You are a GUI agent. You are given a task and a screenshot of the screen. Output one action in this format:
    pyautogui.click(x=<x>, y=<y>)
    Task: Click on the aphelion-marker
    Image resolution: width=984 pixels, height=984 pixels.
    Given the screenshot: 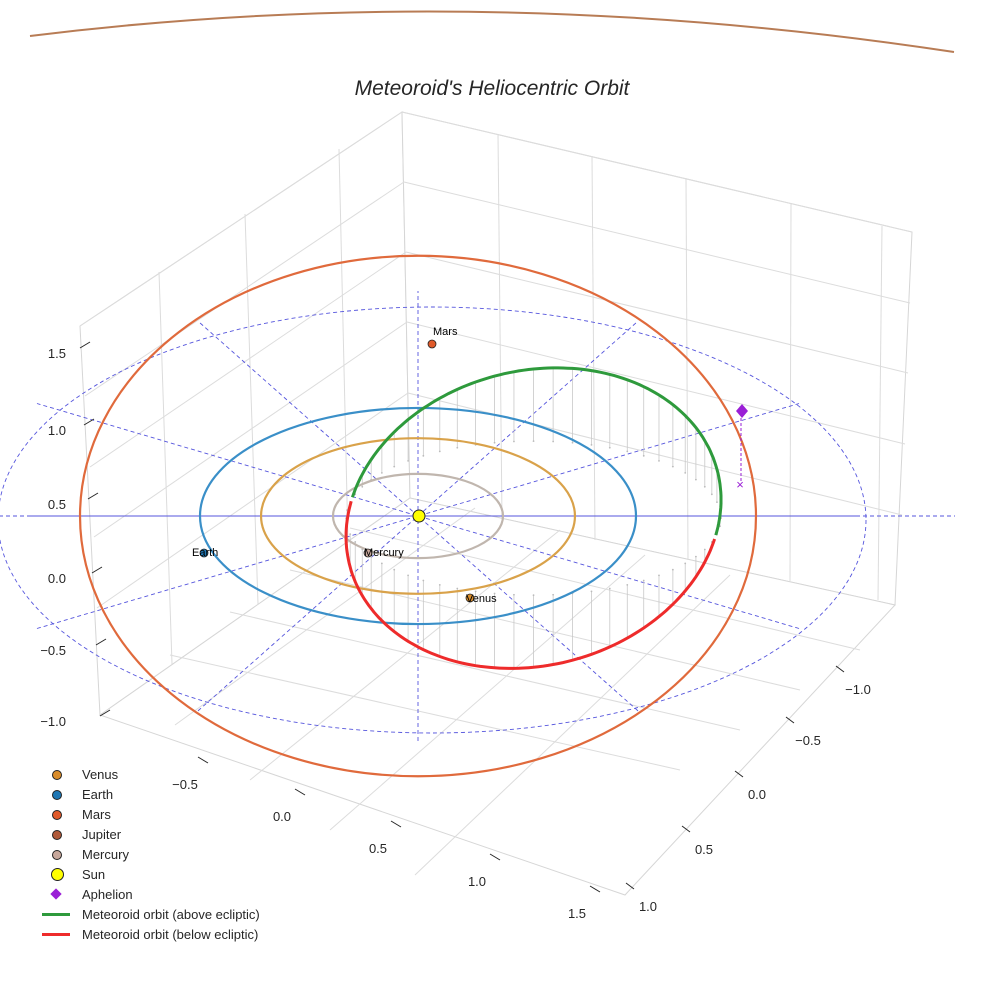 What is the action you would take?
    pyautogui.click(x=742, y=411)
    